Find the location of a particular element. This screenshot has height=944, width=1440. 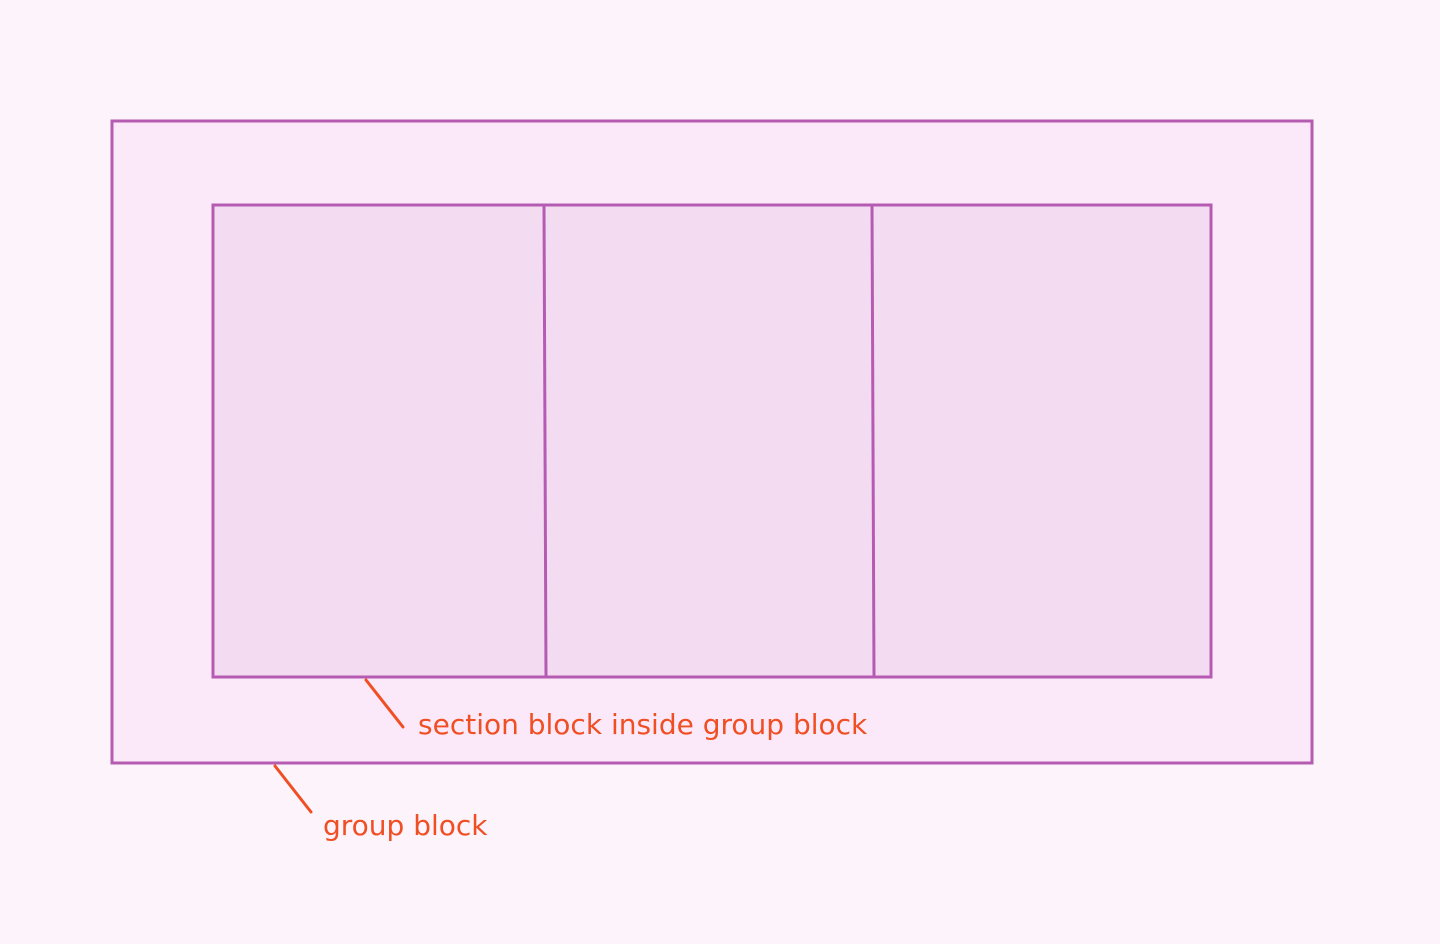

group-annotation-label: group block is located at coordinates (405, 825).